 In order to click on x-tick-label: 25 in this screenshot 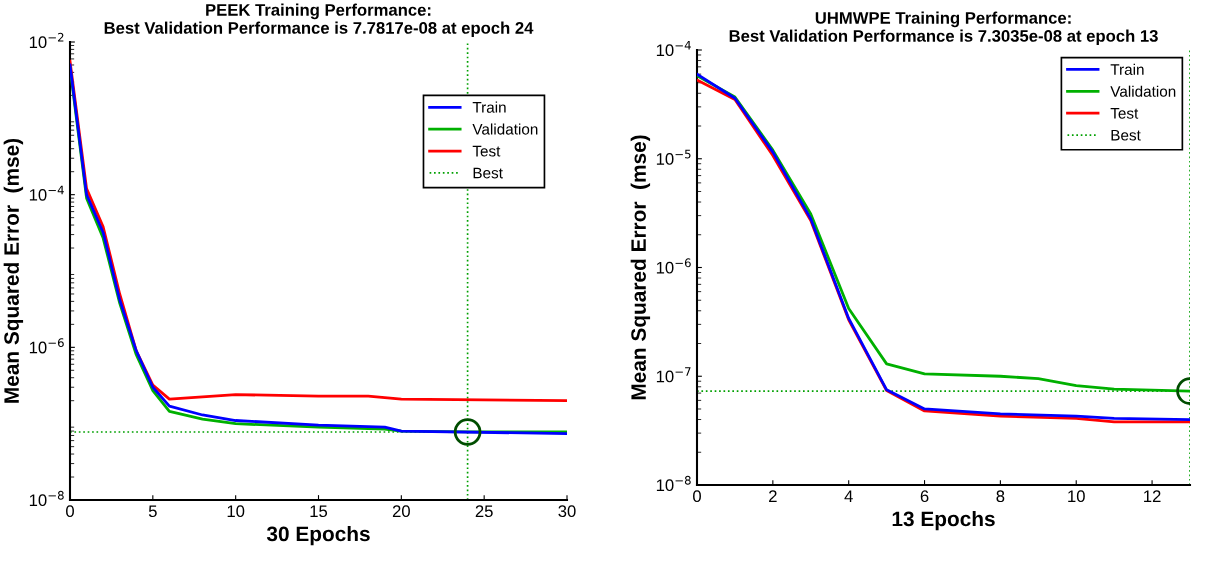, I will do `click(484, 511)`.